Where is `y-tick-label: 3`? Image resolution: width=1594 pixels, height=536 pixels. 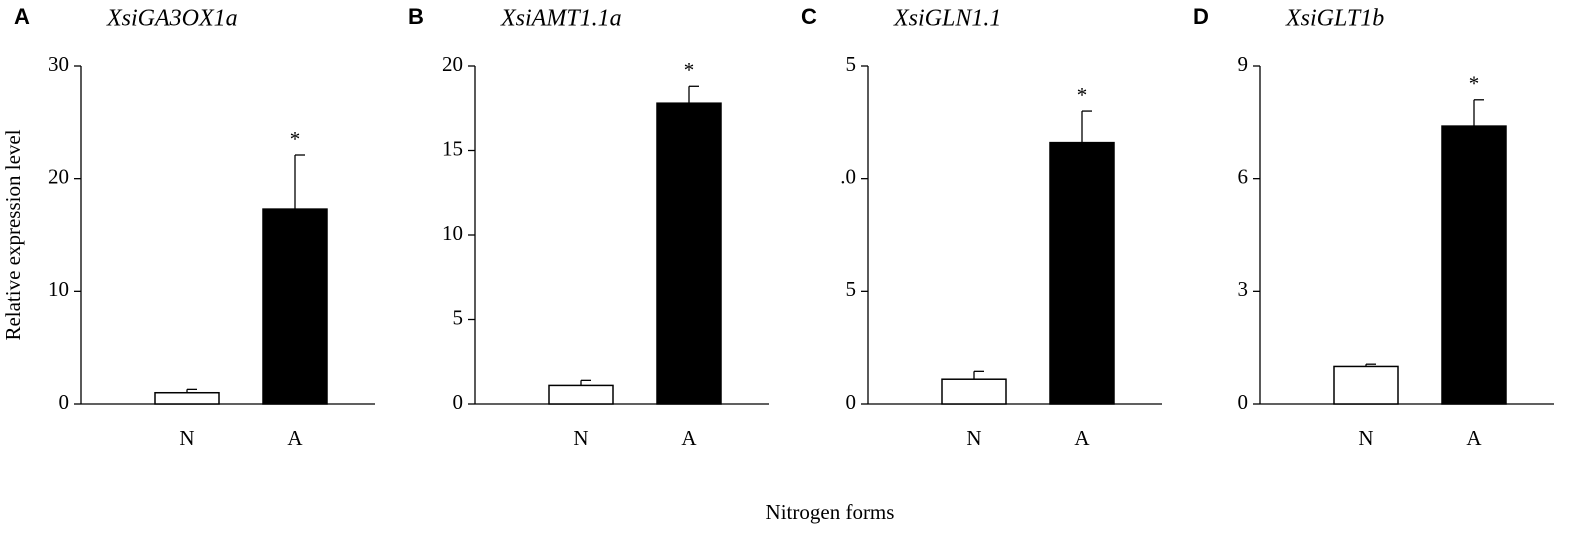
y-tick-label: 3 is located at coordinates (1243, 289).